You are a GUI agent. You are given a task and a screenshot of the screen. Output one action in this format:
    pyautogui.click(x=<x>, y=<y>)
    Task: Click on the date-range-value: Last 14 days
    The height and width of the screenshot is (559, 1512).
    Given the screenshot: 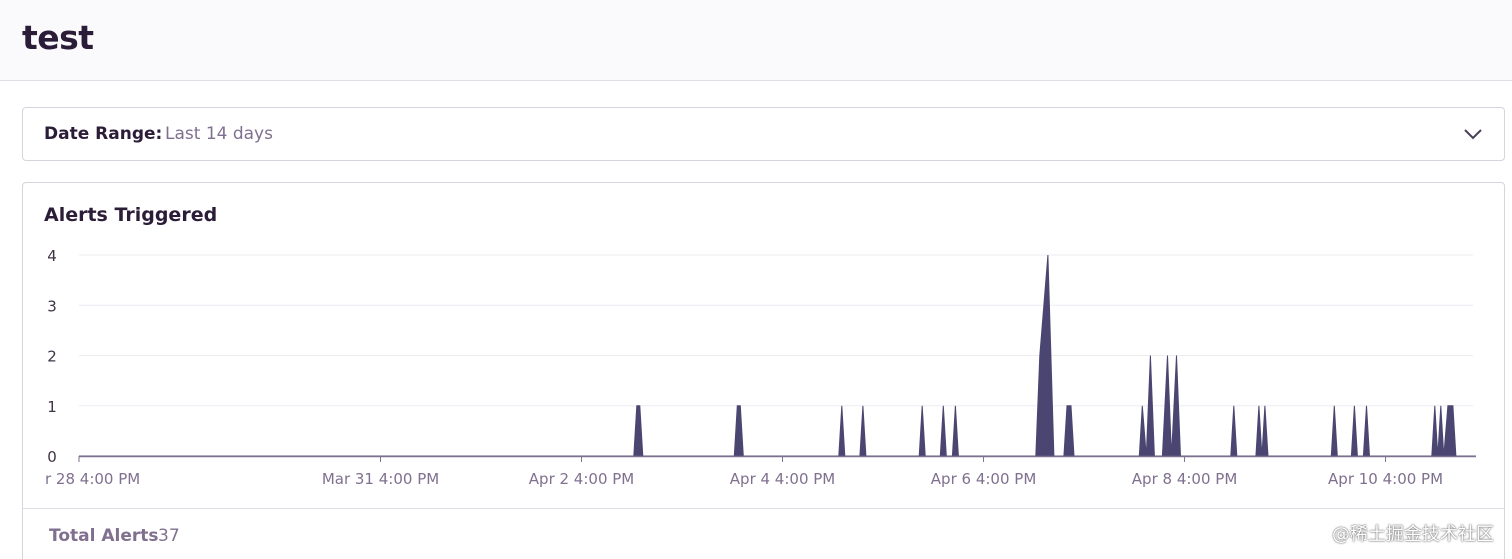 What is the action you would take?
    pyautogui.click(x=219, y=134)
    